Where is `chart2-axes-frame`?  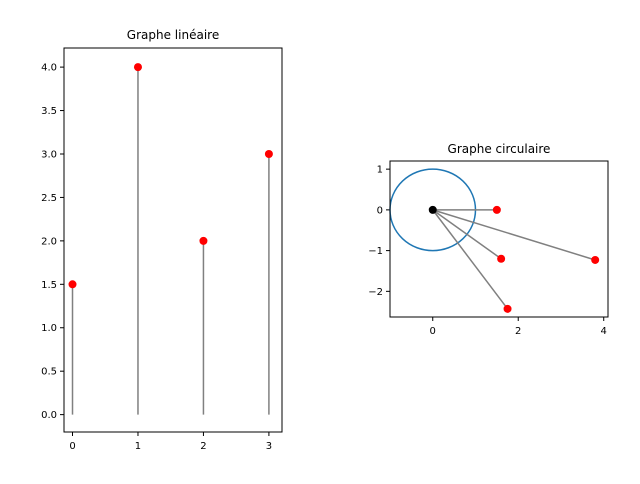
chart2-axes-frame is located at coordinates (499, 239).